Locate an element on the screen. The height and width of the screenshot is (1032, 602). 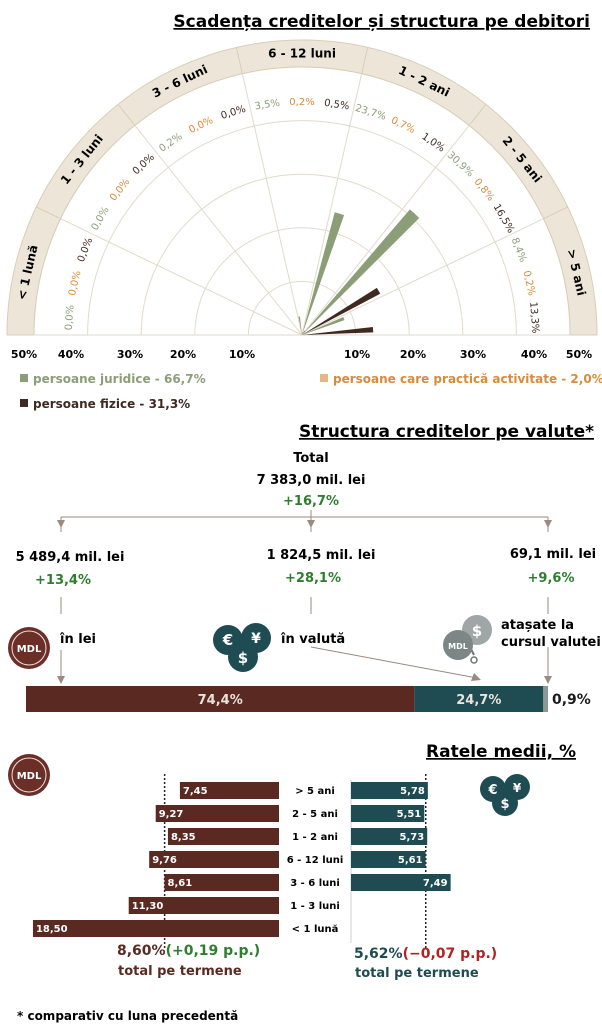
lei-value: 5 489,4 mil. lei is located at coordinates (70, 557).